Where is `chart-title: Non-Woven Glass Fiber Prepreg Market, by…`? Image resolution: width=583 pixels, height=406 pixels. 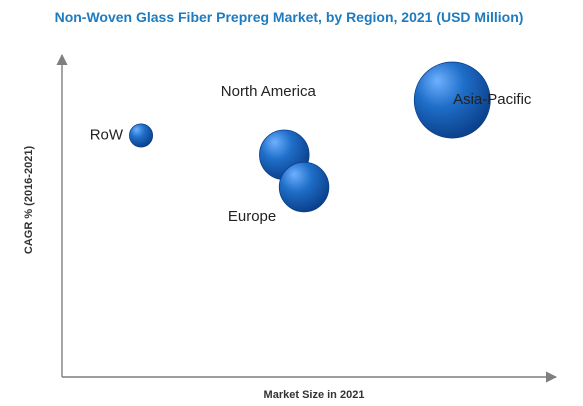
chart-title: Non-Woven Glass Fiber Prepreg Market, by… is located at coordinates (289, 17).